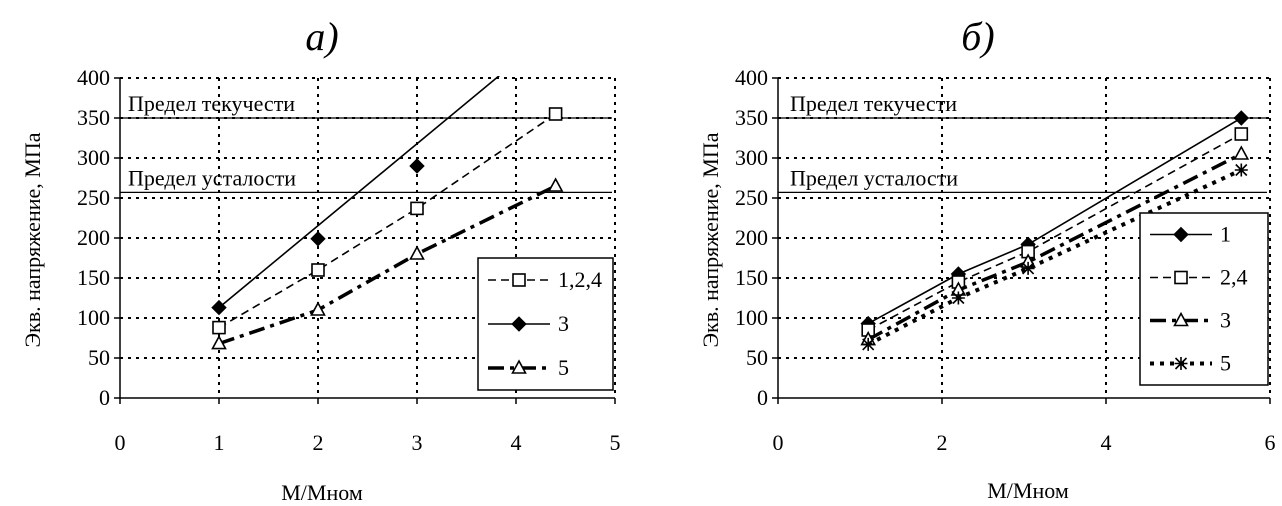 This screenshot has width=1282, height=506. I want to click on panel-b-y-tick-label: 0, so click(762, 397).